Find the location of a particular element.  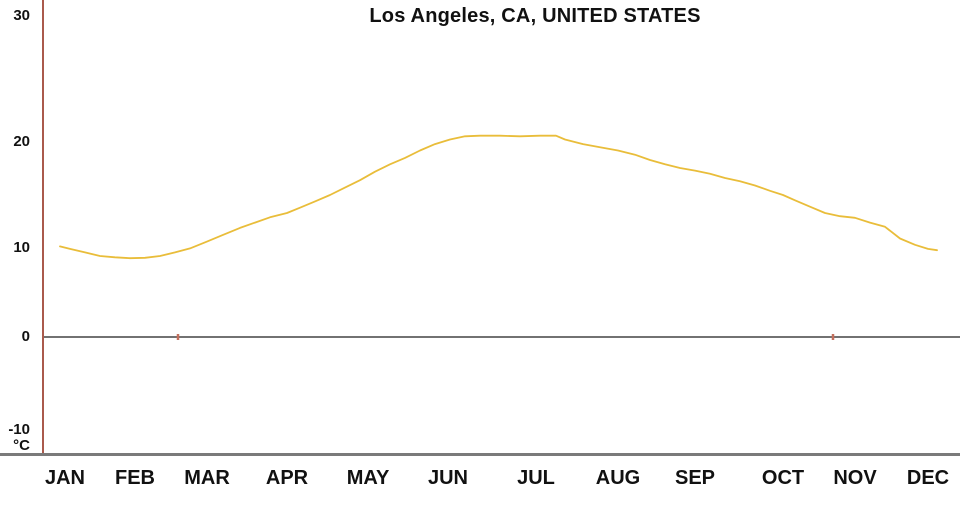

y-tick-label-20: 20 is located at coordinates (21, 141).